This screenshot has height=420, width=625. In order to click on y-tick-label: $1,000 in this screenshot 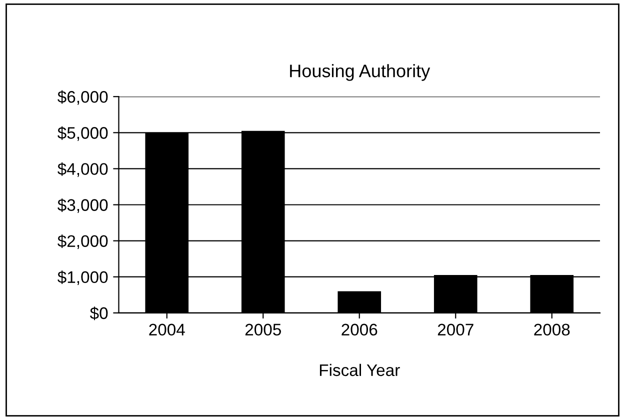, I will do `click(83, 278)`.